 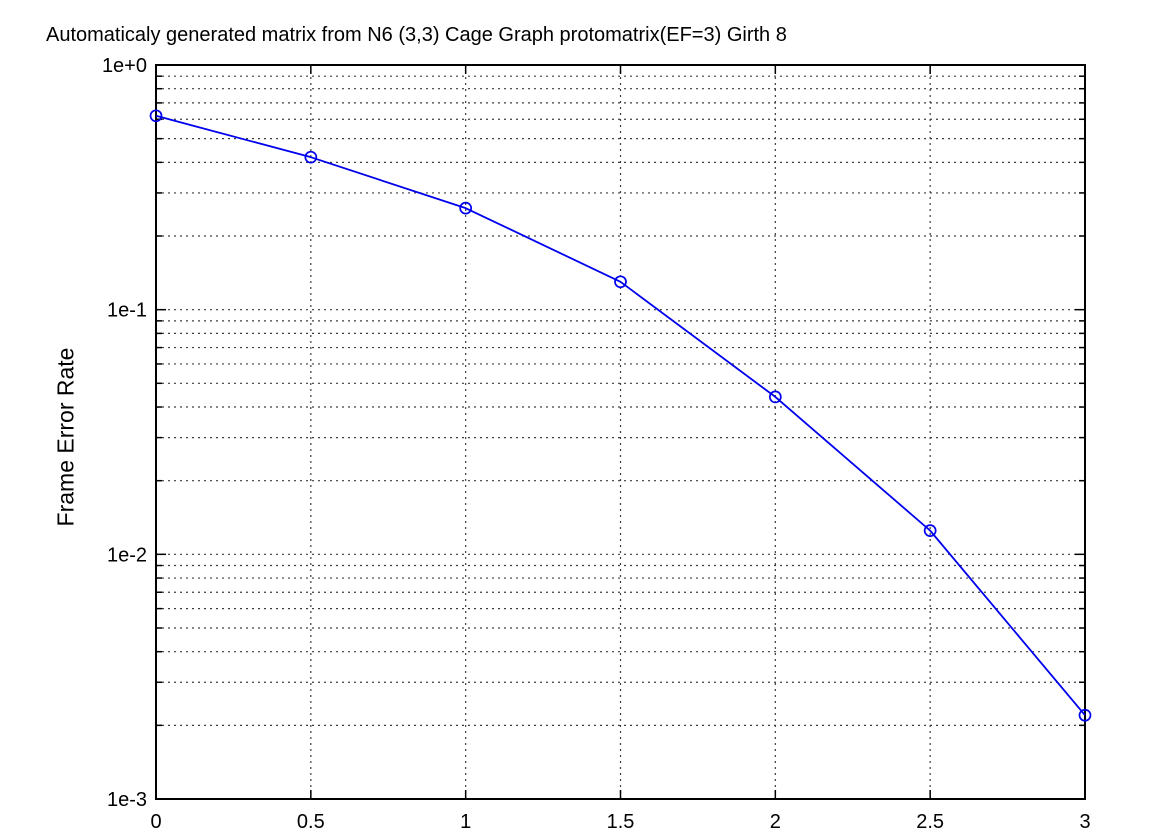 I want to click on x-tick-label: 1, so click(x=465, y=822).